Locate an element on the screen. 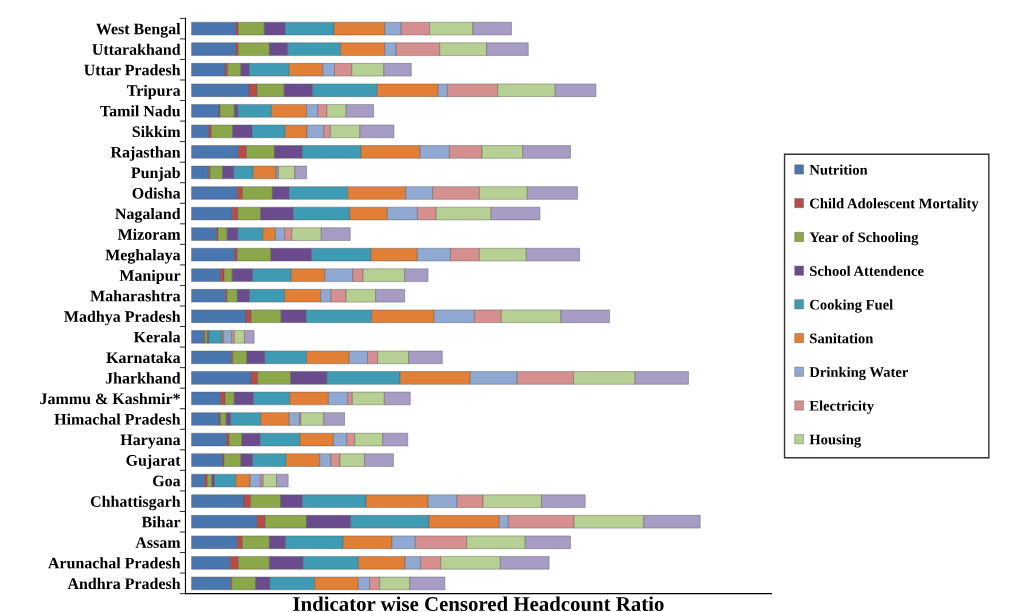  y-tick-label: Karnataka is located at coordinates (143, 357).